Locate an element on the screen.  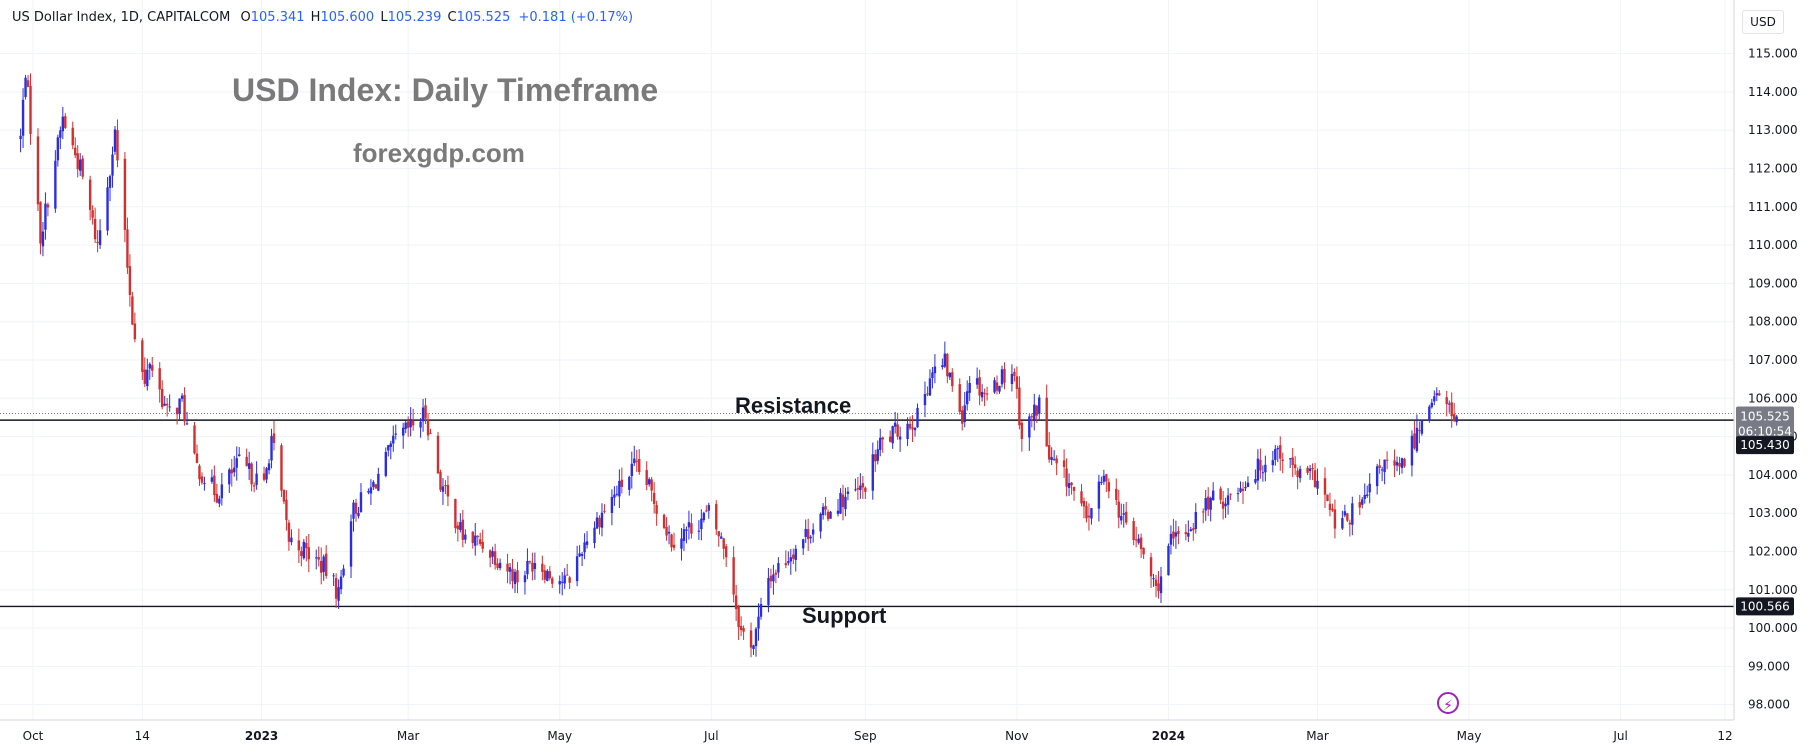
current-price-badge-bg is located at coordinates (1765, 423).